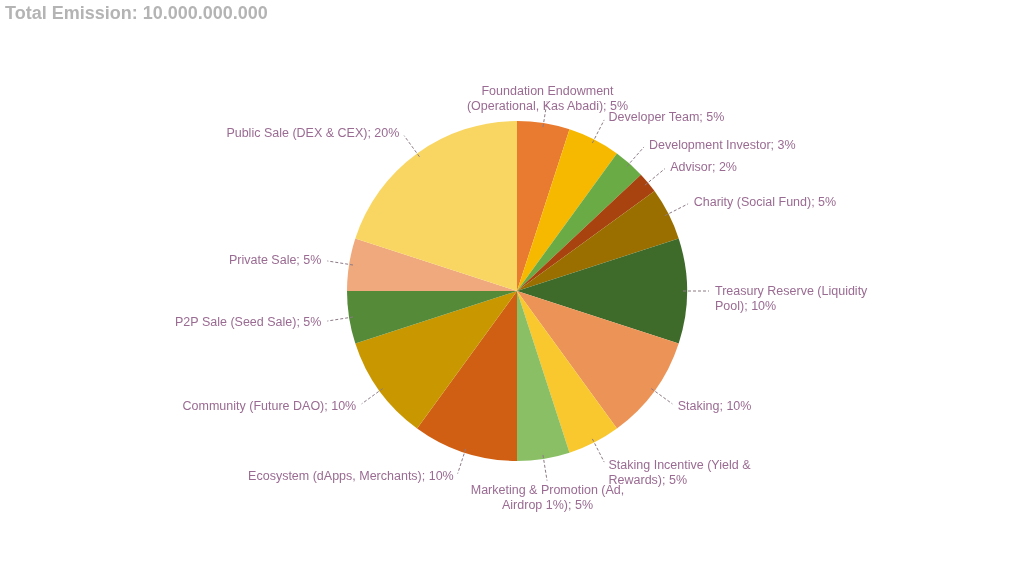 The height and width of the screenshot is (576, 1024). Describe the element at coordinates (248, 321) in the screenshot. I see `slice-label: P2P Sale (Seed Sale); 5%` at that location.